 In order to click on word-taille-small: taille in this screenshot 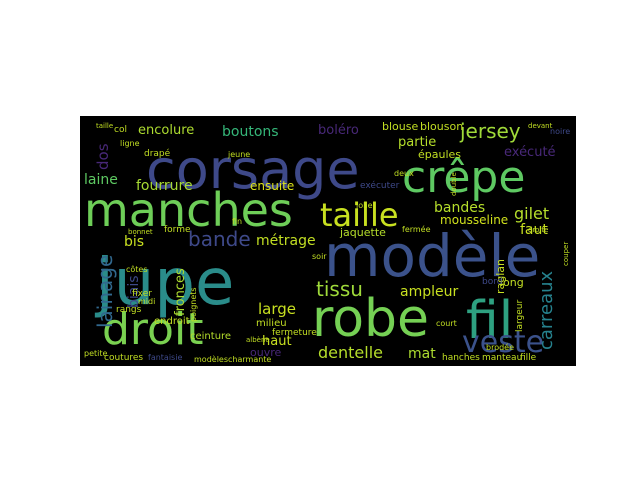, I will do `click(104, 126)`.